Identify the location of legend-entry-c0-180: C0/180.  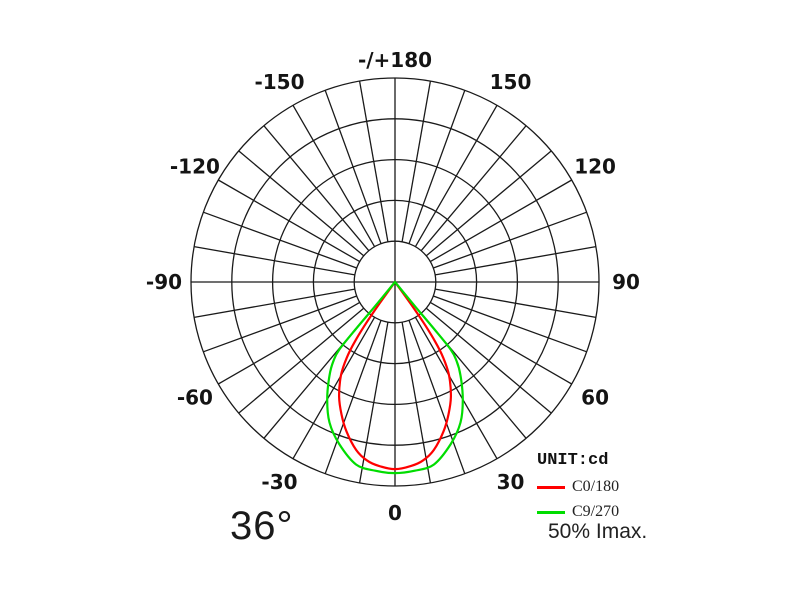
(602, 487).